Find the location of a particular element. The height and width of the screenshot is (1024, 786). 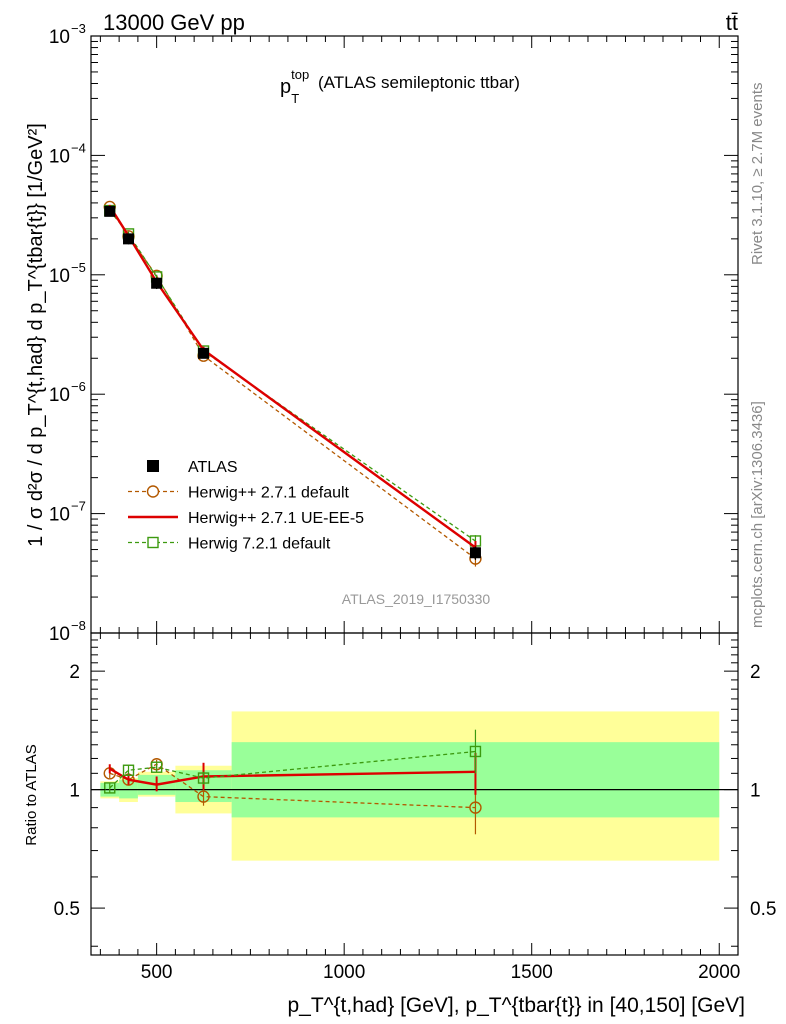

svg-text: Rivet 3.1.10, ≥ 2.7M events is located at coordinates (757, 174).